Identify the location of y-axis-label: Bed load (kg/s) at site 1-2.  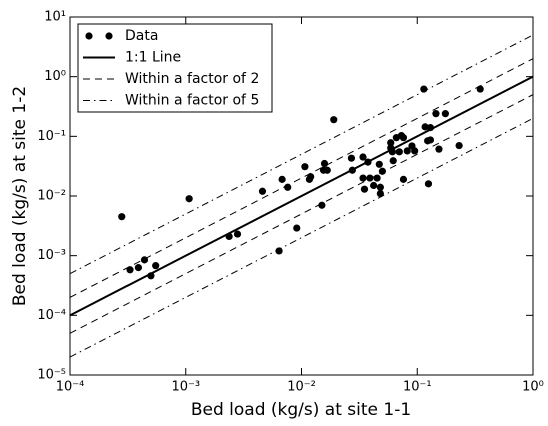
(20, 196).